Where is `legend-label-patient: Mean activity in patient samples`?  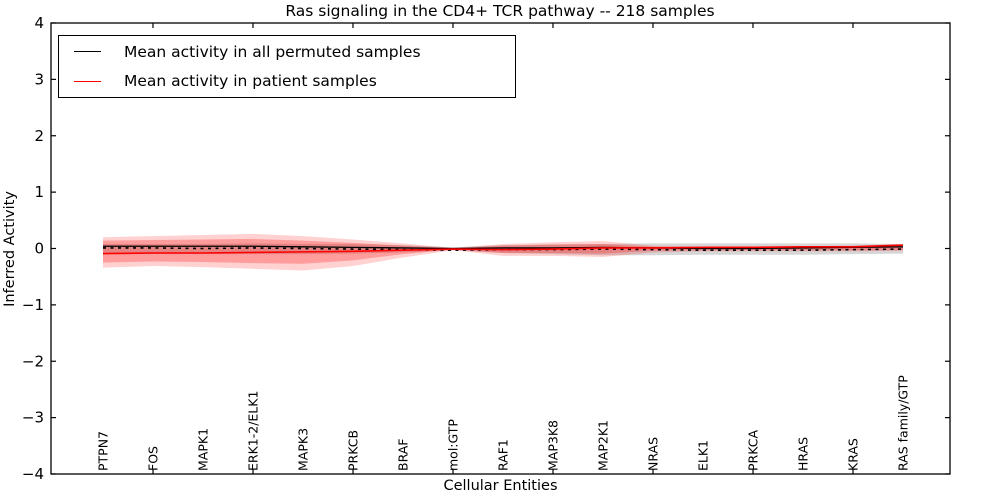
legend-label-patient: Mean activity in patient samples is located at coordinates (250, 81).